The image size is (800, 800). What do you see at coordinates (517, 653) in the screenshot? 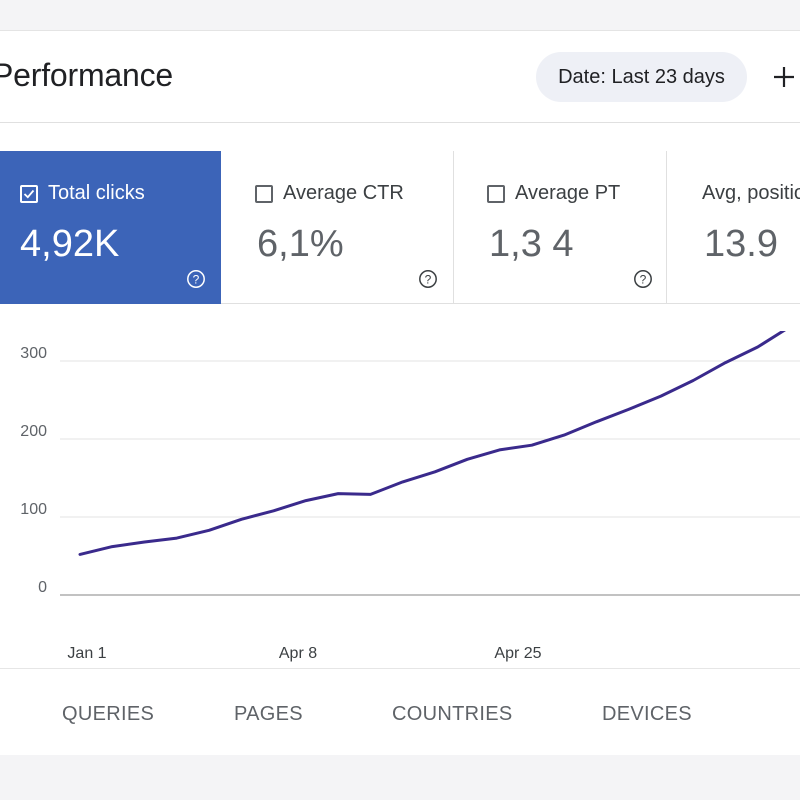
I see `x-tick-label: Apr 25` at bounding box center [517, 653].